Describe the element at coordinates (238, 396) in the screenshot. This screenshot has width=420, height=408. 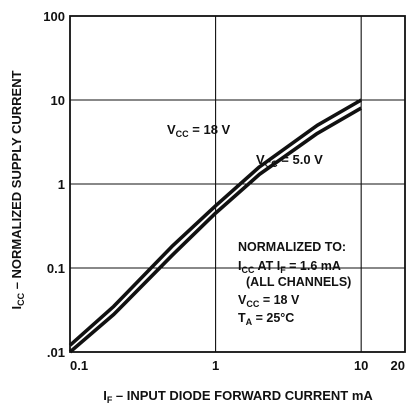
I see `x-axis-title: IF – INPUT DIODE FORWARD CURRENT mA` at that location.